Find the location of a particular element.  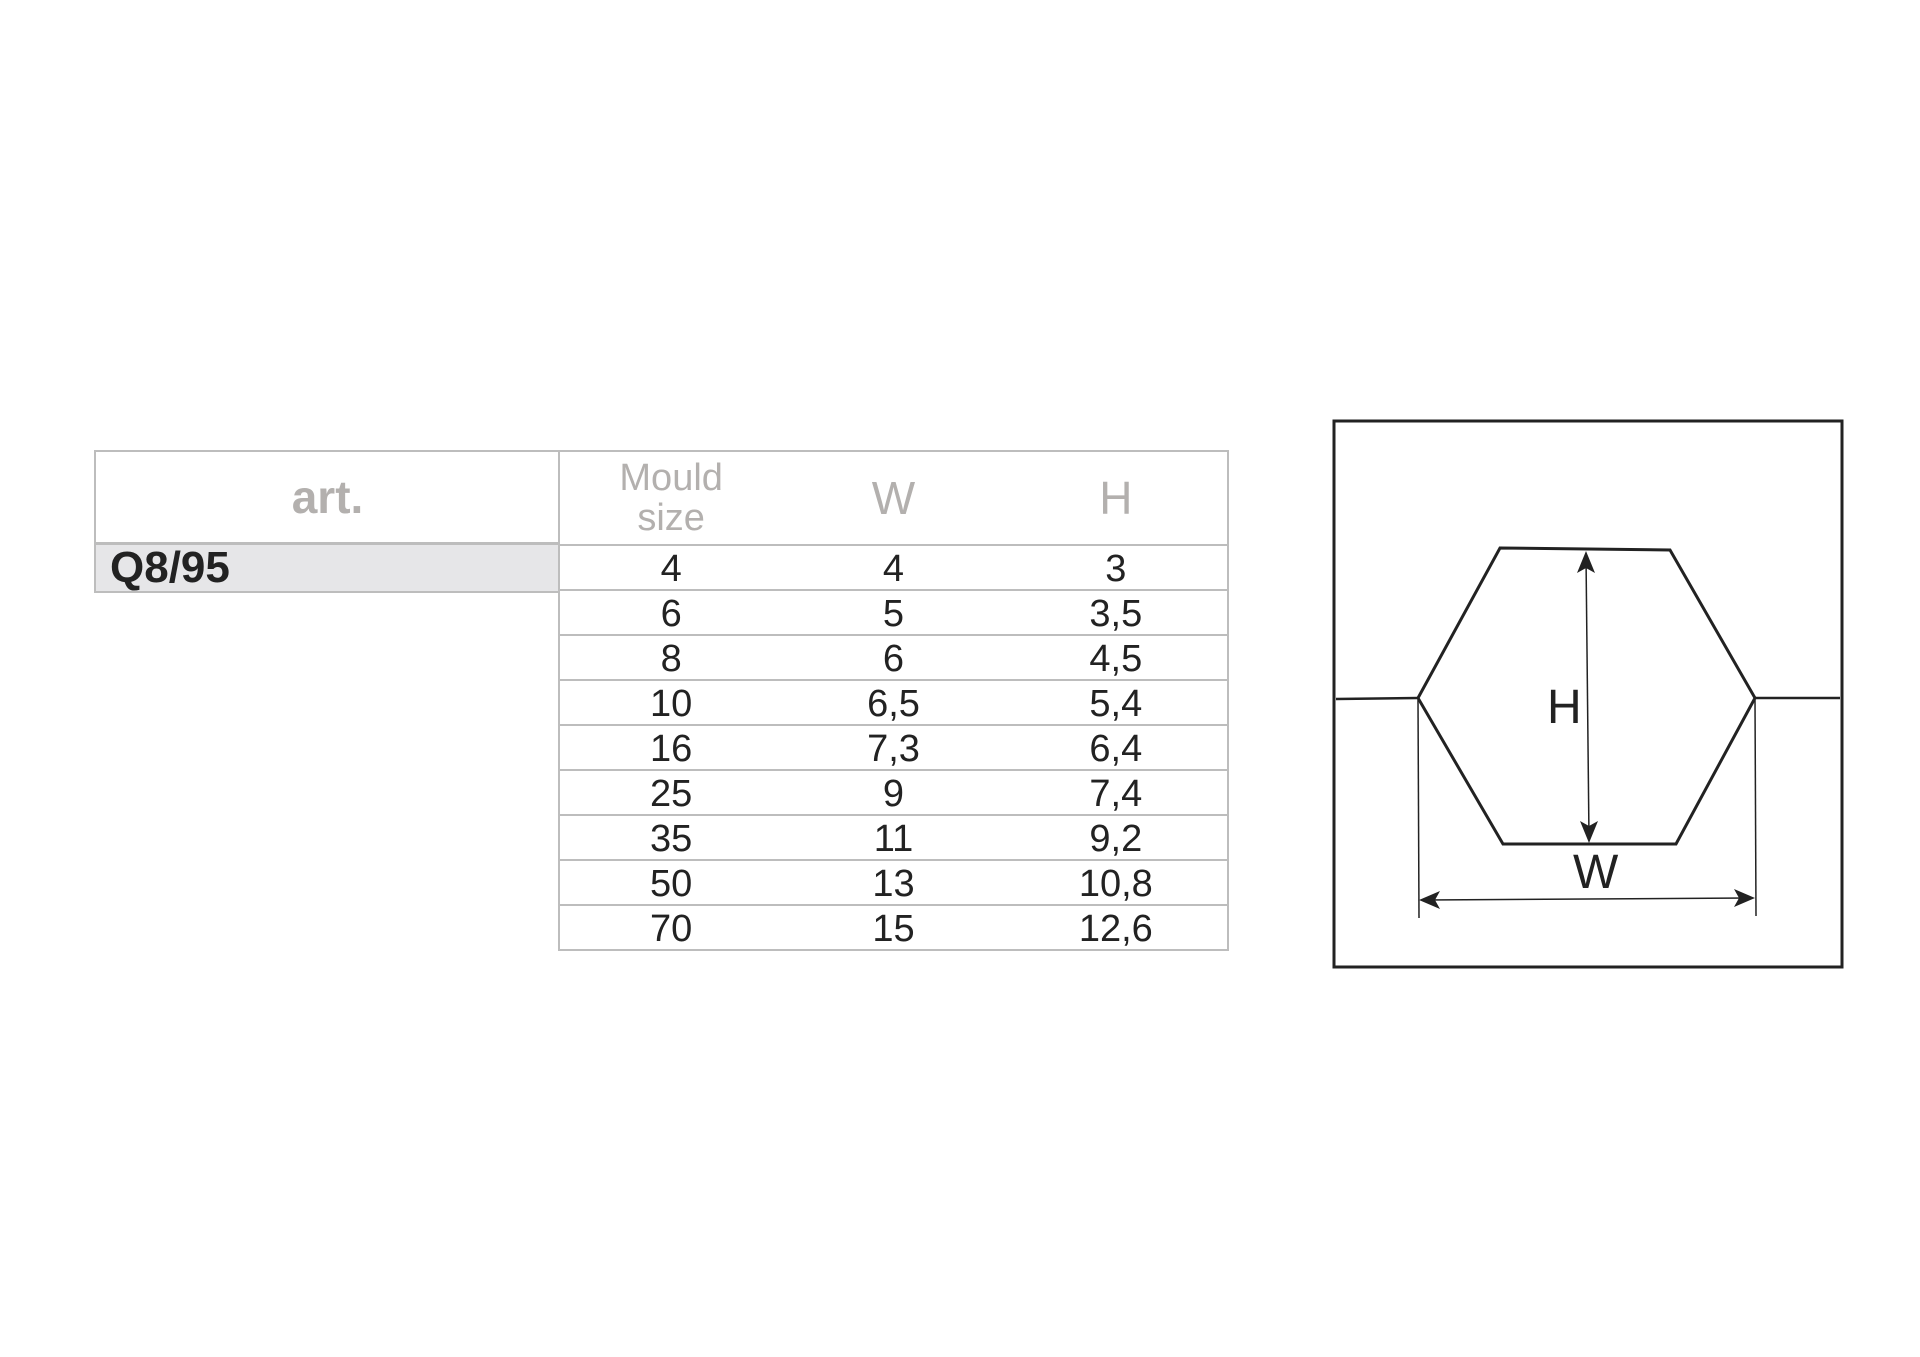

header-w: W is located at coordinates (893, 498).